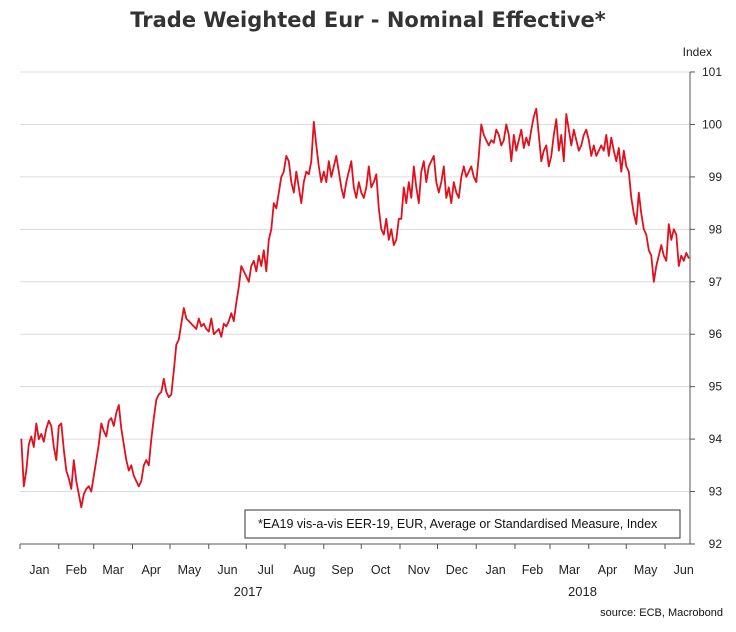  I want to click on y-axis-unit-label: Index, so click(697, 52).